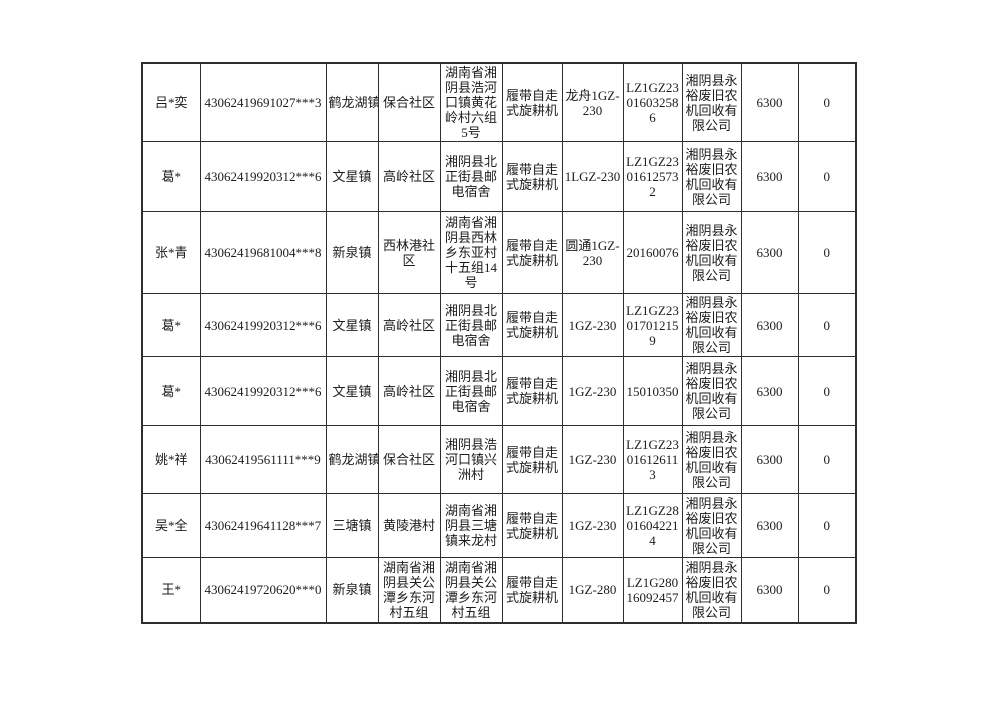 This screenshot has width=1000, height=707. Describe the element at coordinates (592, 102) in the screenshot. I see `table-cell: 龙舟1GZ-230` at that location.